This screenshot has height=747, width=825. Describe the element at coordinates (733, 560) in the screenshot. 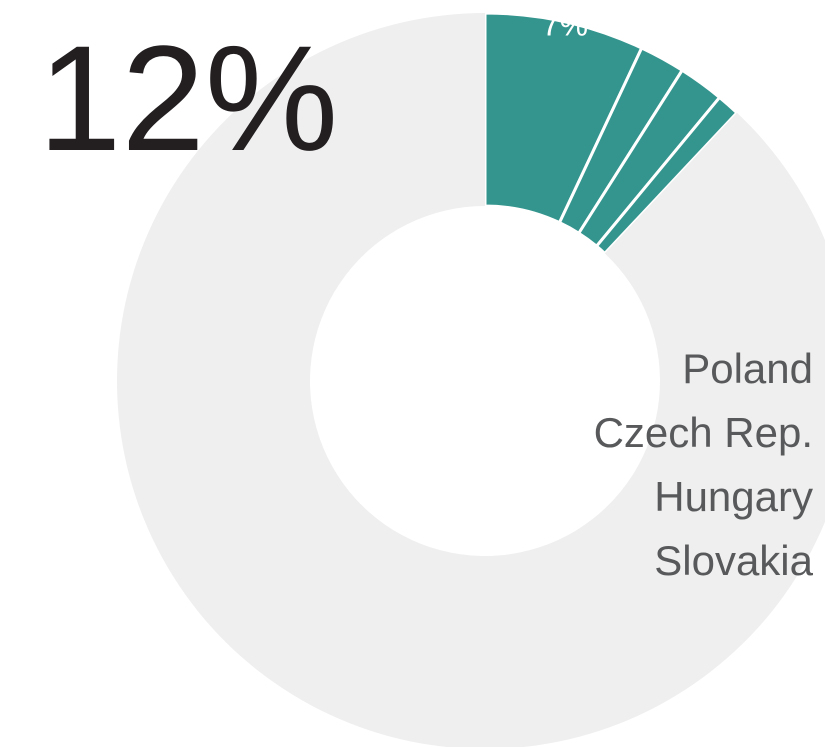

I see `legend-label: Slovakia` at that location.